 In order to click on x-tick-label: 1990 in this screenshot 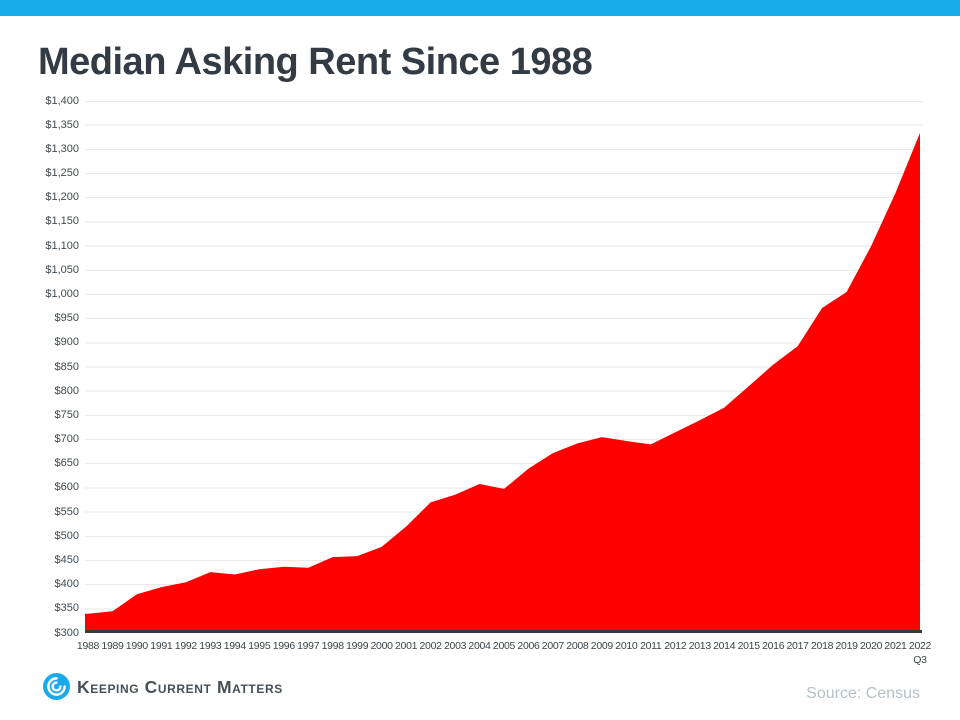, I will do `click(136, 646)`.